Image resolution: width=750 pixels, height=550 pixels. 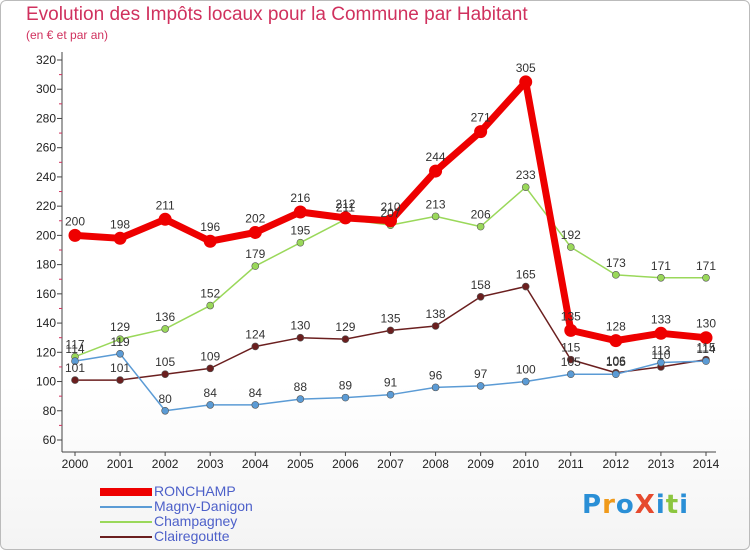 What do you see at coordinates (210, 227) in the screenshot?
I see `data-label: 196` at bounding box center [210, 227].